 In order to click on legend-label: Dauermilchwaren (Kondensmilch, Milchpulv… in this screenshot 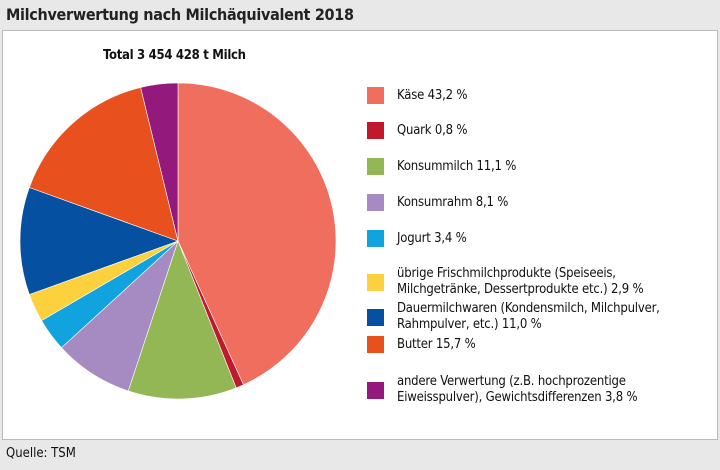, I will do `click(528, 316)`.